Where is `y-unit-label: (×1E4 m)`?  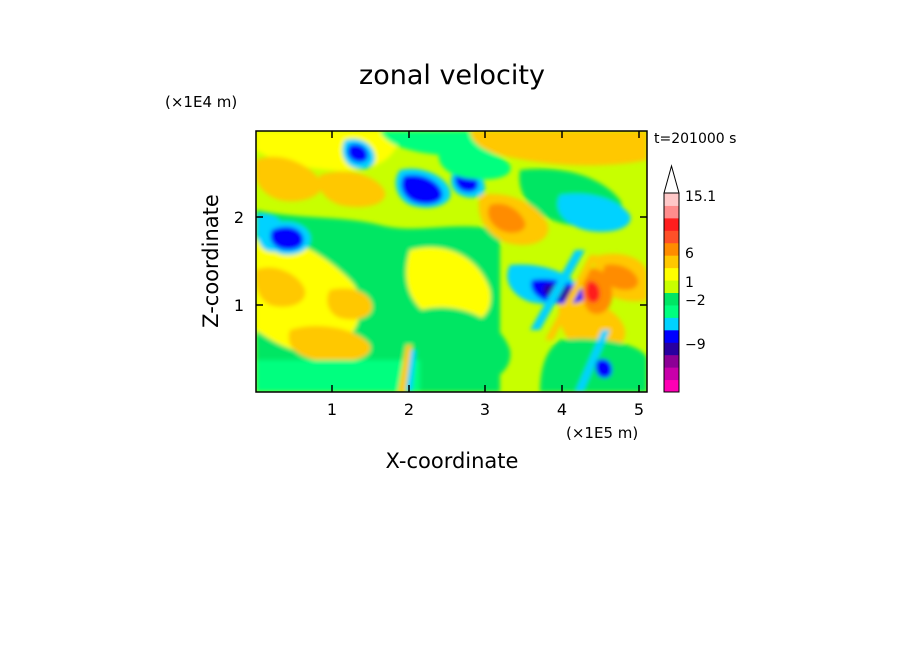
y-unit-label: (×1E4 m) is located at coordinates (201, 102).